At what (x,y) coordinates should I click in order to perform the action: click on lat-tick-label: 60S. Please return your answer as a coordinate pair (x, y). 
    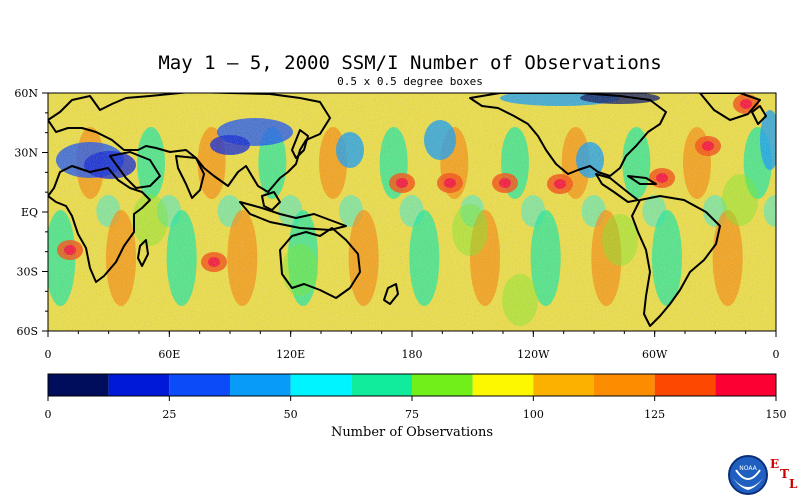
    Looking at the image, I should click on (27, 331).